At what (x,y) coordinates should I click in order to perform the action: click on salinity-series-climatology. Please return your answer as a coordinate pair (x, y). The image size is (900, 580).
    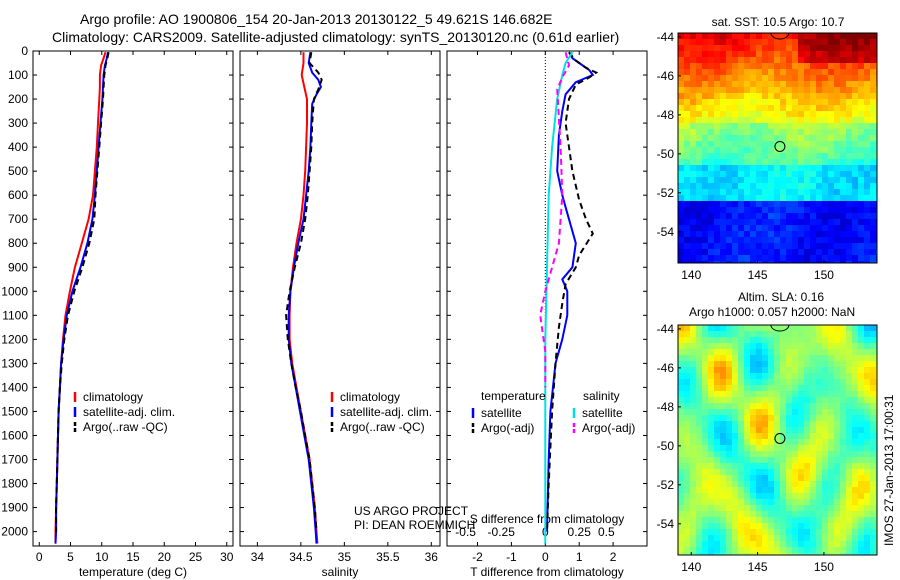
    Looking at the image, I should click on (303, 298).